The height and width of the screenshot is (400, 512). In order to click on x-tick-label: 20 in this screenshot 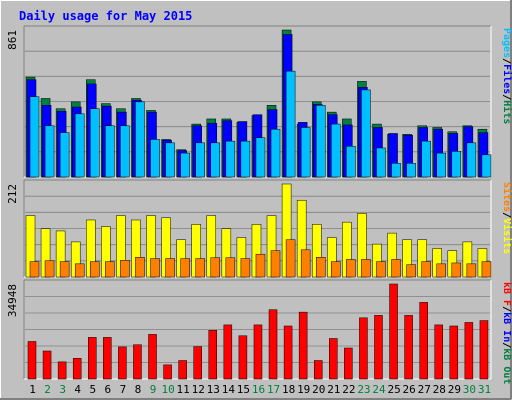, I will do `click(318, 389)`.